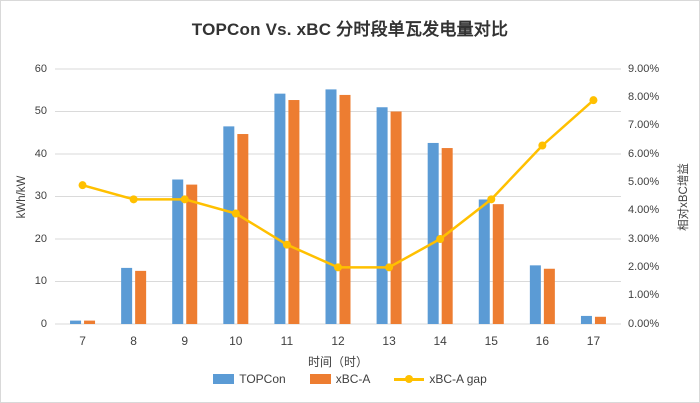 This screenshot has height=403, width=700. Describe the element at coordinates (409, 379) in the screenshot. I see `legend-line-marker-icon` at that location.